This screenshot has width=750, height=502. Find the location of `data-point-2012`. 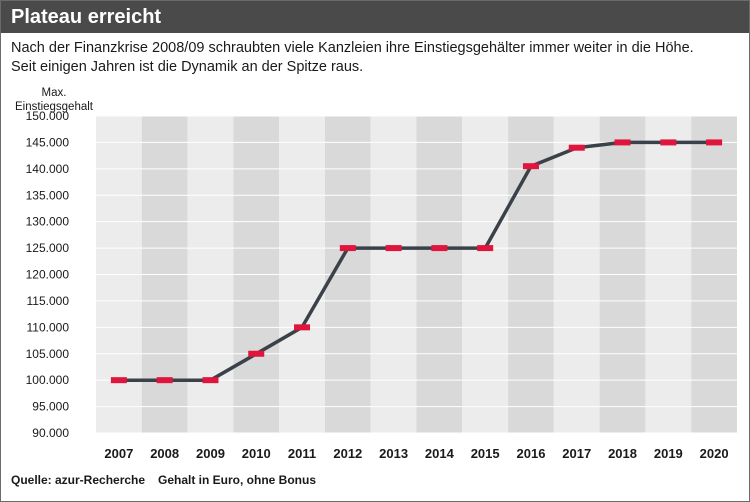

data-point-2012 is located at coordinates (347, 248).